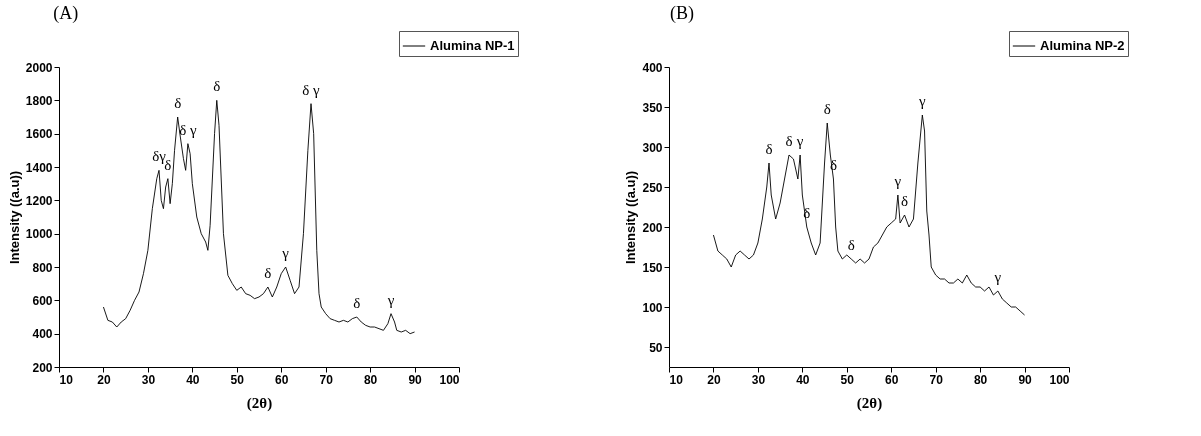 This screenshot has height=436, width=1201. What do you see at coordinates (652, 107) in the screenshot?
I see `y-tick-label: 350` at bounding box center [652, 107].